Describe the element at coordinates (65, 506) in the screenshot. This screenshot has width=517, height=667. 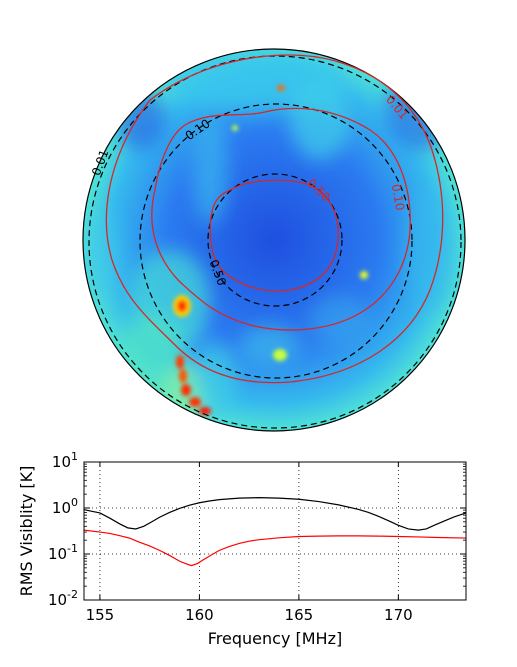
I see `y-tick-label: 10⁰` at that location.